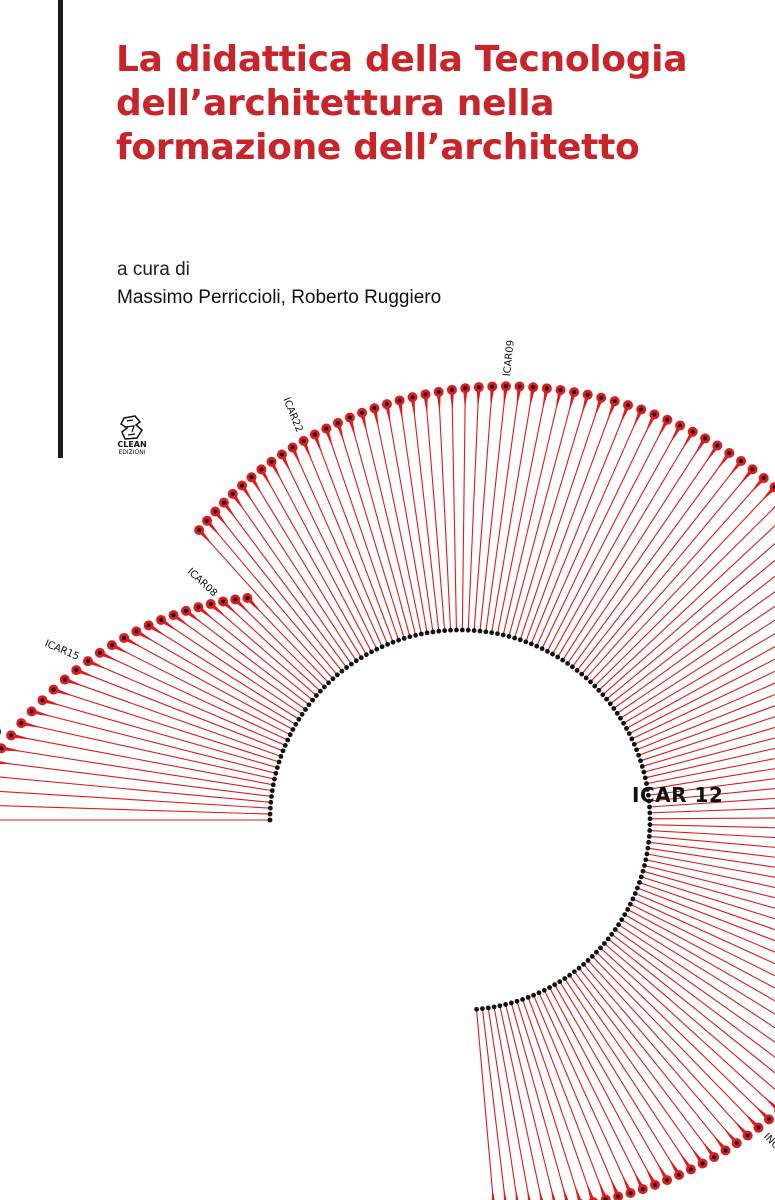 The image size is (775, 1200). I want to click on publisher-name: CLEAN, so click(132, 444).